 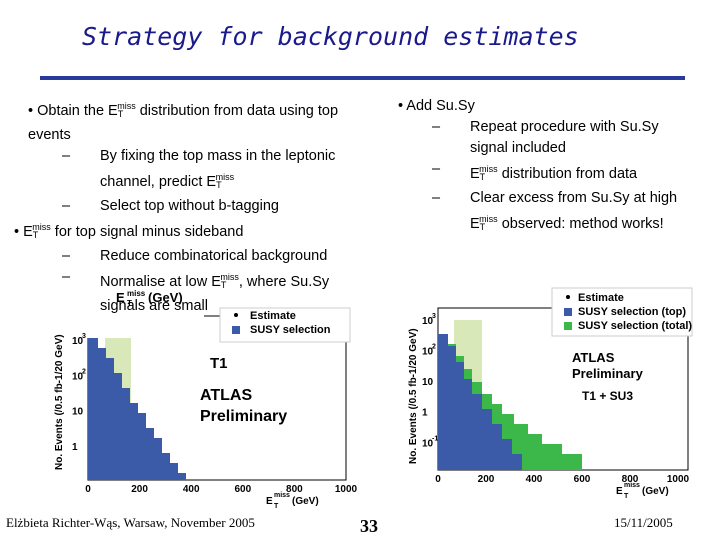 I want to click on sub-bullet: – ETmiss distribution from data, so click(x=543, y=173).